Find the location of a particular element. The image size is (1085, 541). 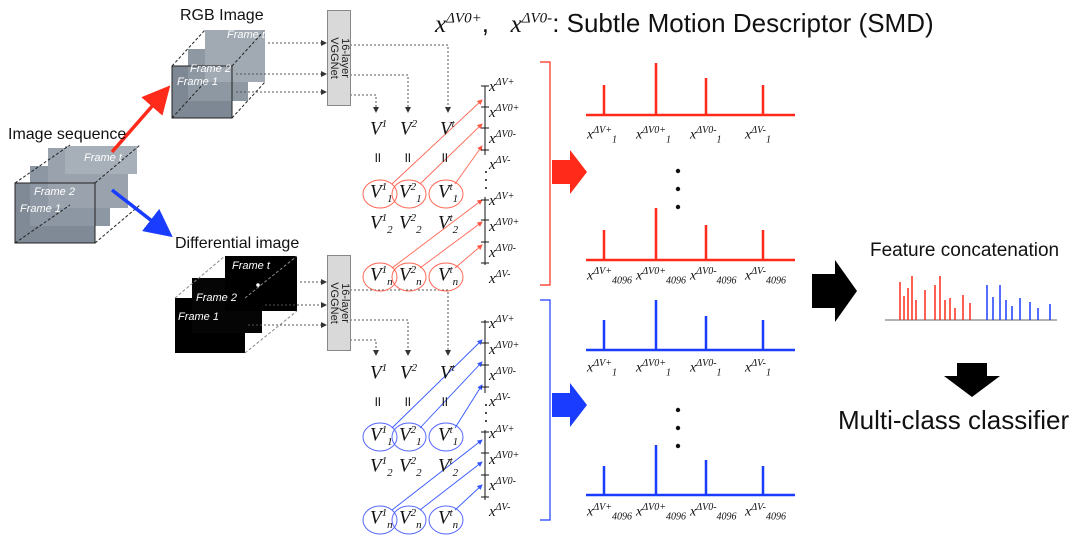

diff-frame-1-label: Frame 1 is located at coordinates (198, 317).